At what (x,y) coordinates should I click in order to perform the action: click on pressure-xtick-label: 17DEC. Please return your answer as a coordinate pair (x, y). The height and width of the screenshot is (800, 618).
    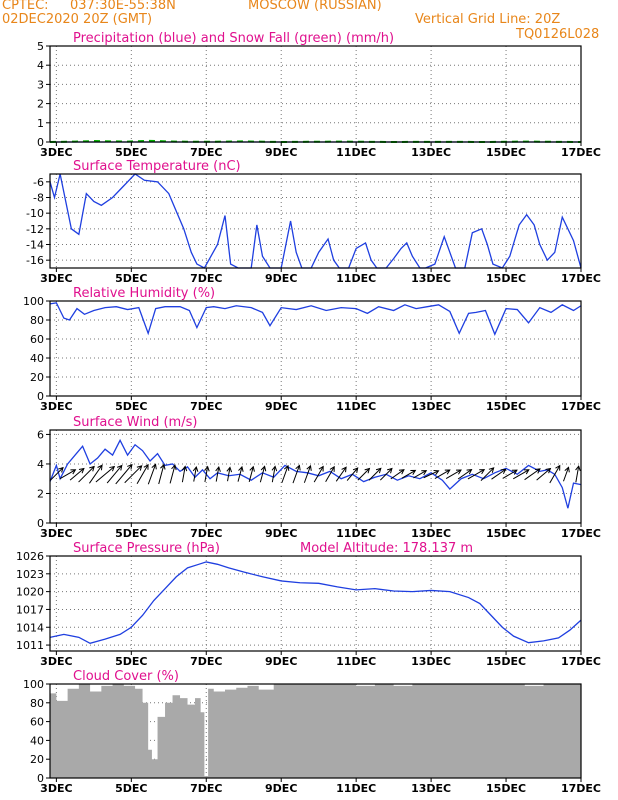
    Looking at the image, I should click on (581, 661).